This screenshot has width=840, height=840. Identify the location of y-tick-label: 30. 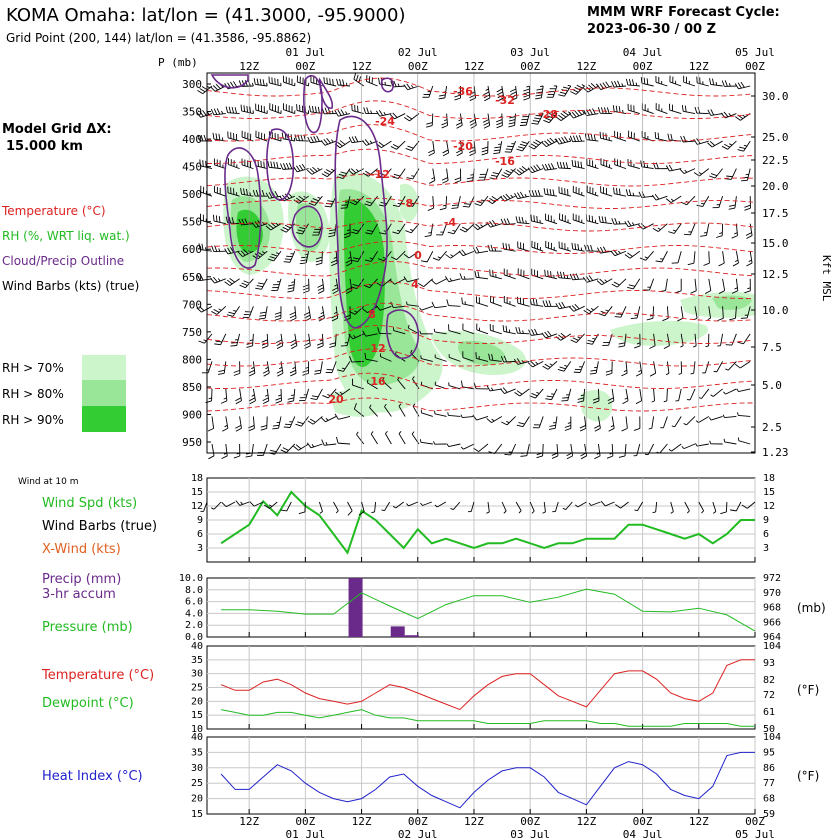
(197, 768).